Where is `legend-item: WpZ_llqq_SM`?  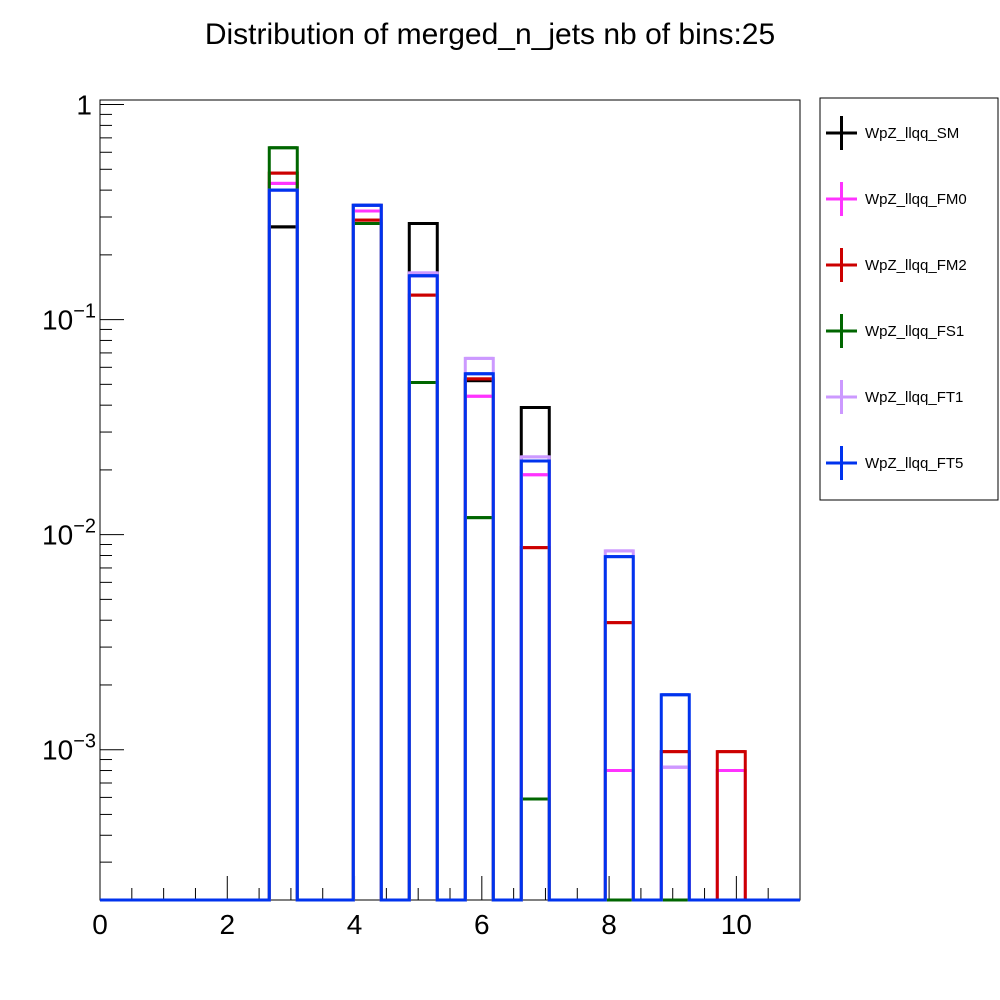
legend-item: WpZ_llqq_SM is located at coordinates (892, 133).